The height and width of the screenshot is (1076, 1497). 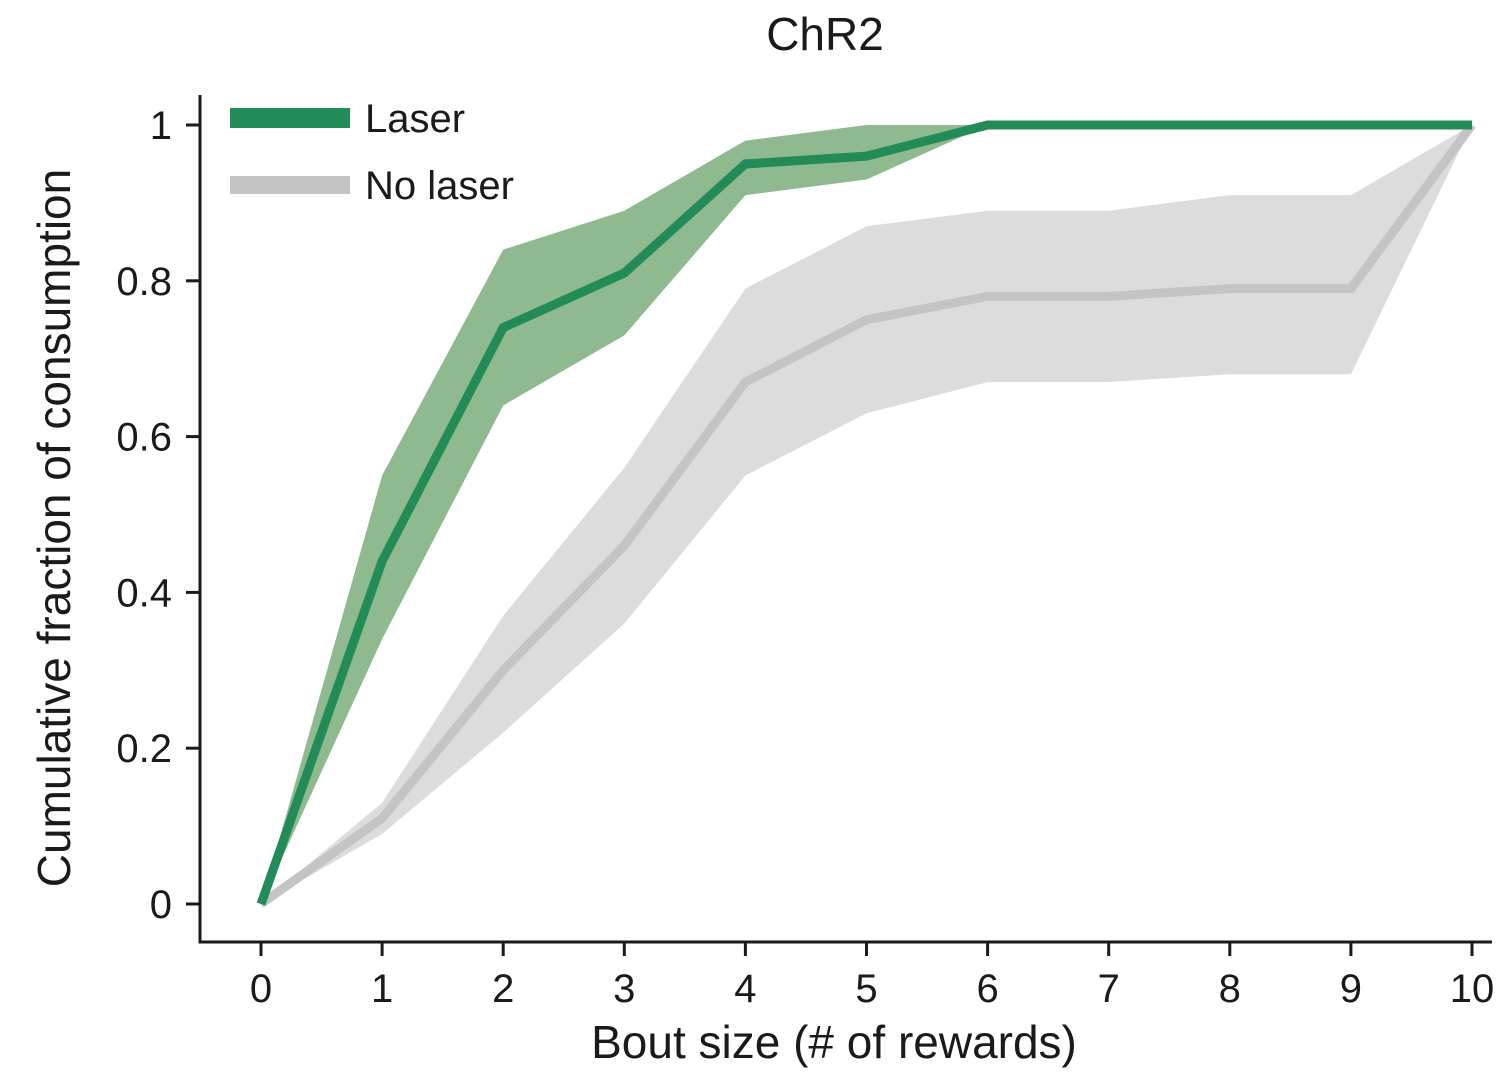 I want to click on y-axis-label: Cumulative fraction of consumption, so click(x=54, y=528).